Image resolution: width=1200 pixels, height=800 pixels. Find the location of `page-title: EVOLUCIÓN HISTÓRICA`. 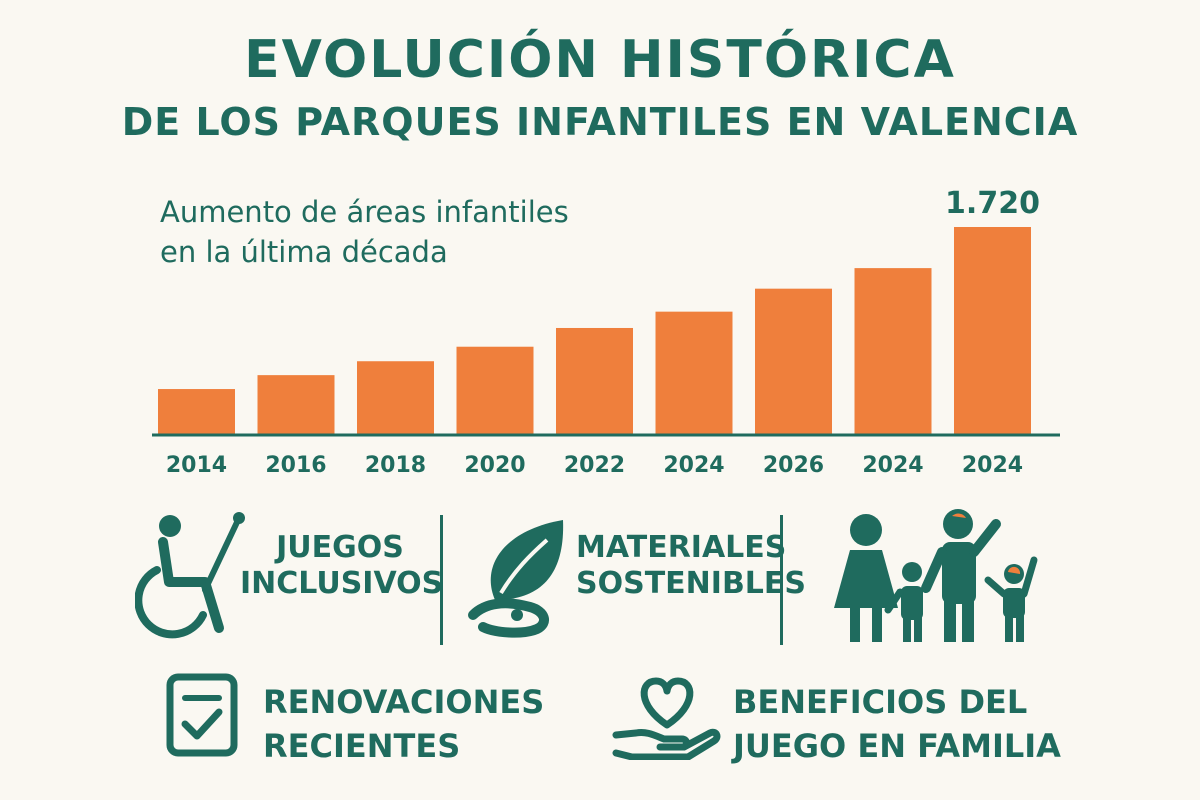

page-title: EVOLUCIÓN HISTÓRICA is located at coordinates (600, 60).